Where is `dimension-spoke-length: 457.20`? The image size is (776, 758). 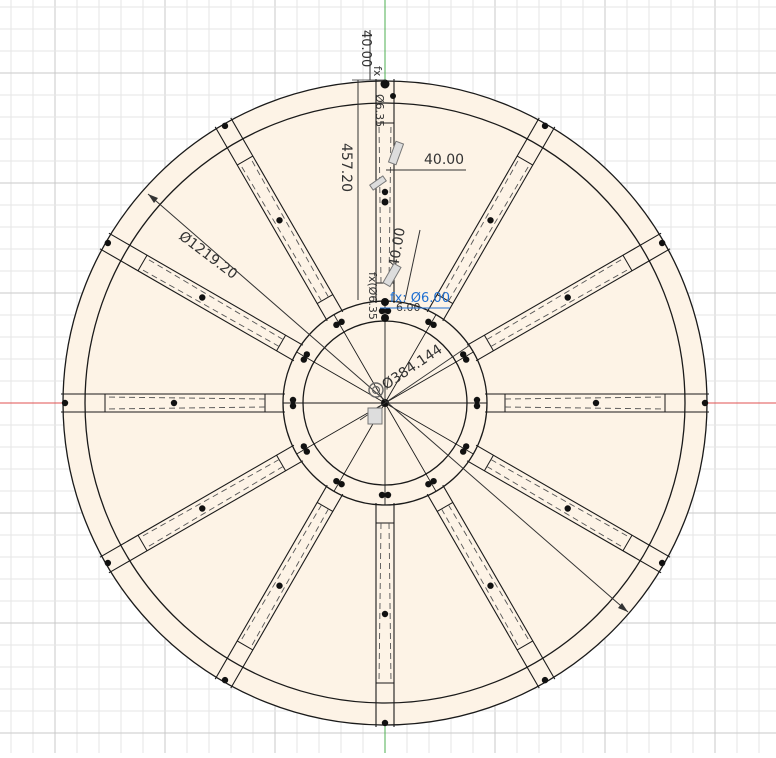 dimension-spoke-length: 457.20 is located at coordinates (346, 167).